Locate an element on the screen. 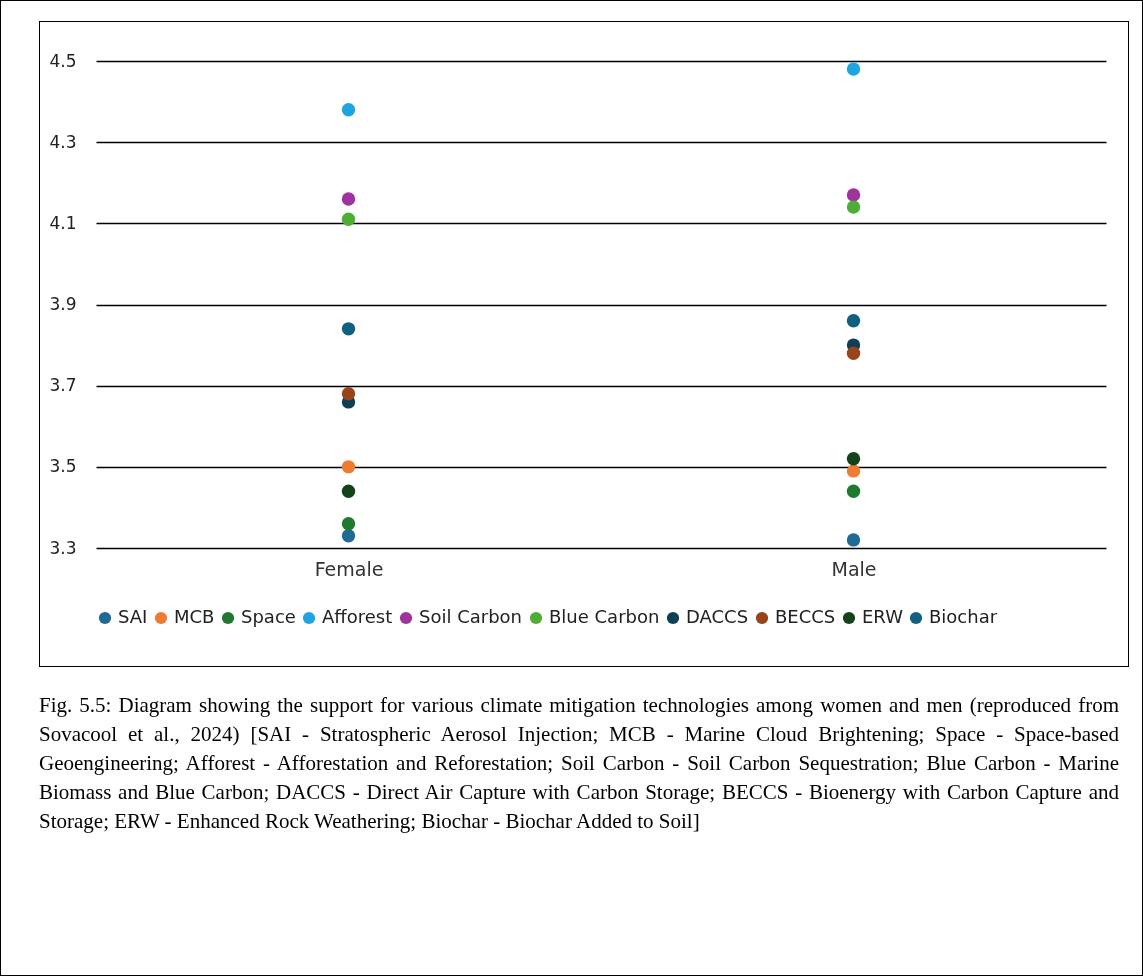 This screenshot has width=1143, height=976. legend-label: Biochar is located at coordinates (963, 616).